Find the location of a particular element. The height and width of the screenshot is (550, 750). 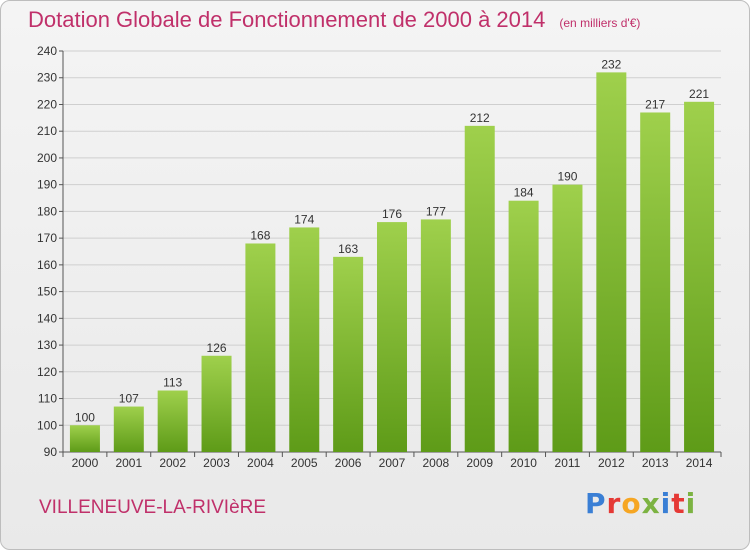

x-tick-label-2013: 2013 is located at coordinates (655, 463).